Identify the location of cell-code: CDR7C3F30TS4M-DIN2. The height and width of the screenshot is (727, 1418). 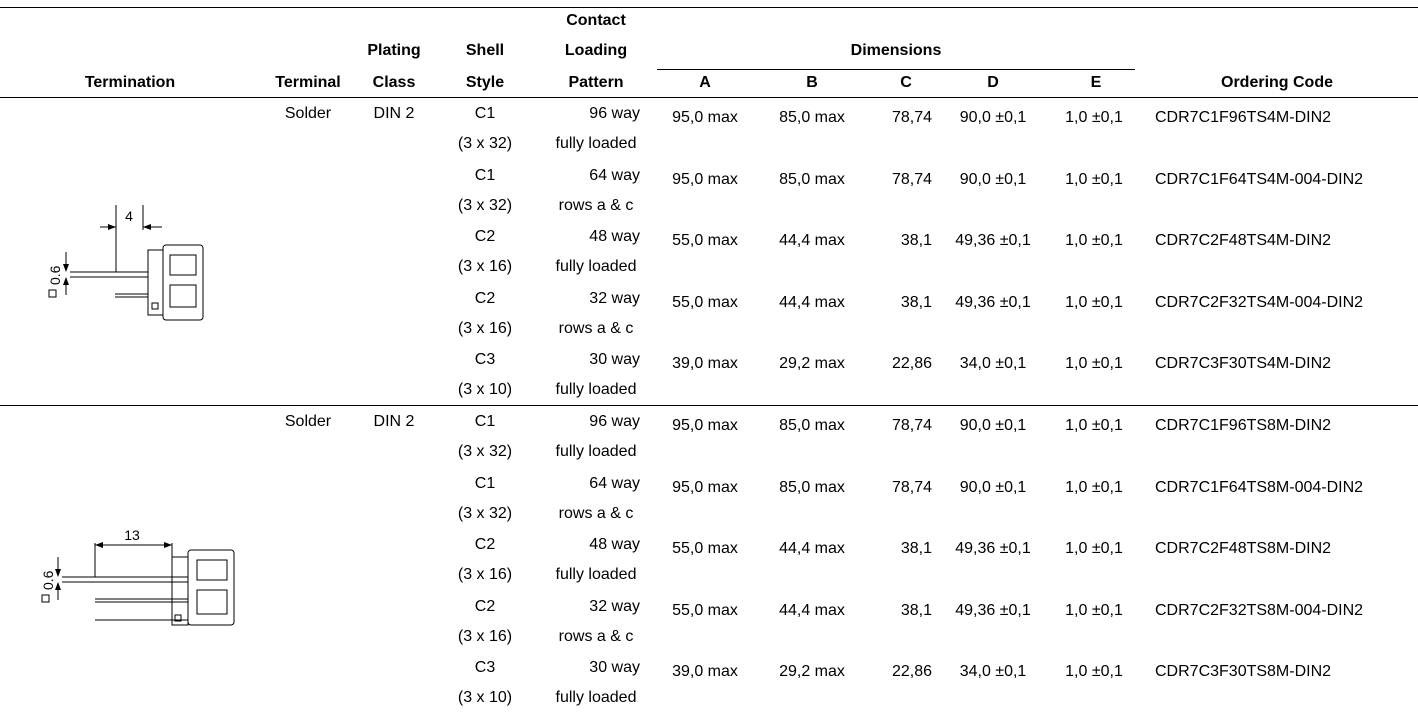
(1243, 363).